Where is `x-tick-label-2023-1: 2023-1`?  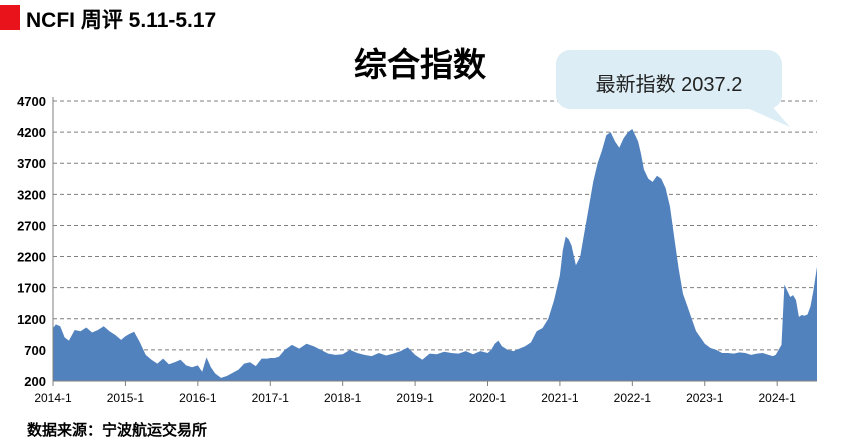 x-tick-label-2023-1: 2023-1 is located at coordinates (705, 398).